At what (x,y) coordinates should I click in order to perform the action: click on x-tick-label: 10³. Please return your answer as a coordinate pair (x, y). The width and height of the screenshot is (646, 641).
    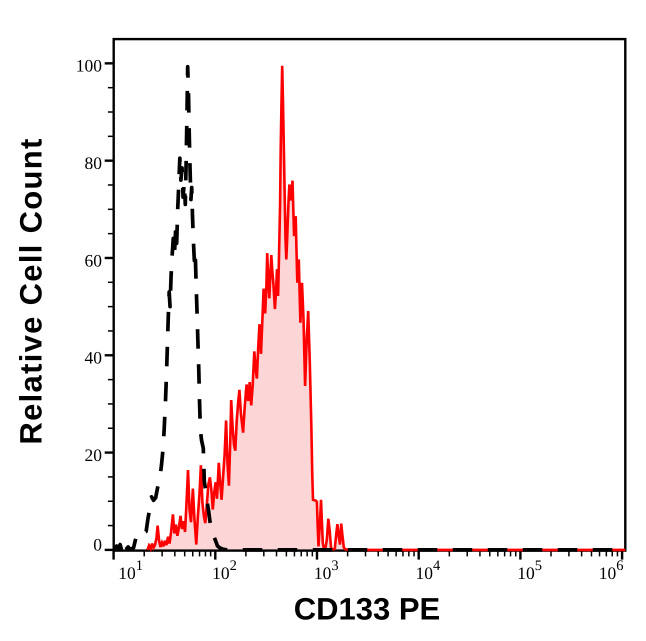
    Looking at the image, I should click on (326, 570).